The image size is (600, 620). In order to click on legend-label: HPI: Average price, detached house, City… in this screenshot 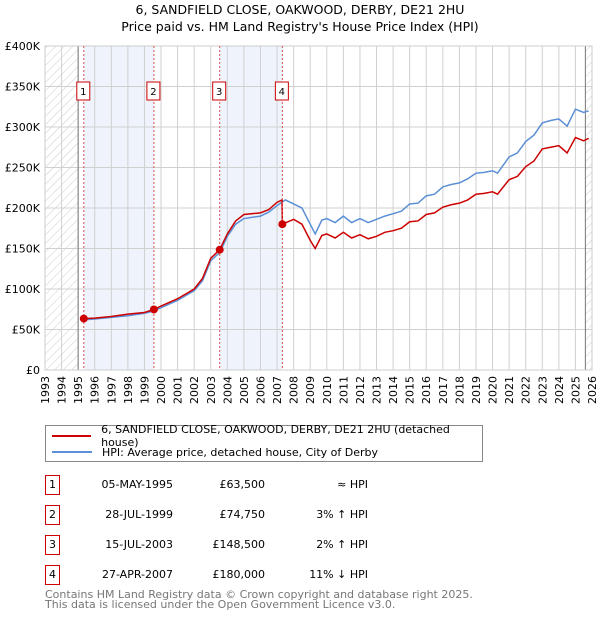, I will do `click(240, 452)`.